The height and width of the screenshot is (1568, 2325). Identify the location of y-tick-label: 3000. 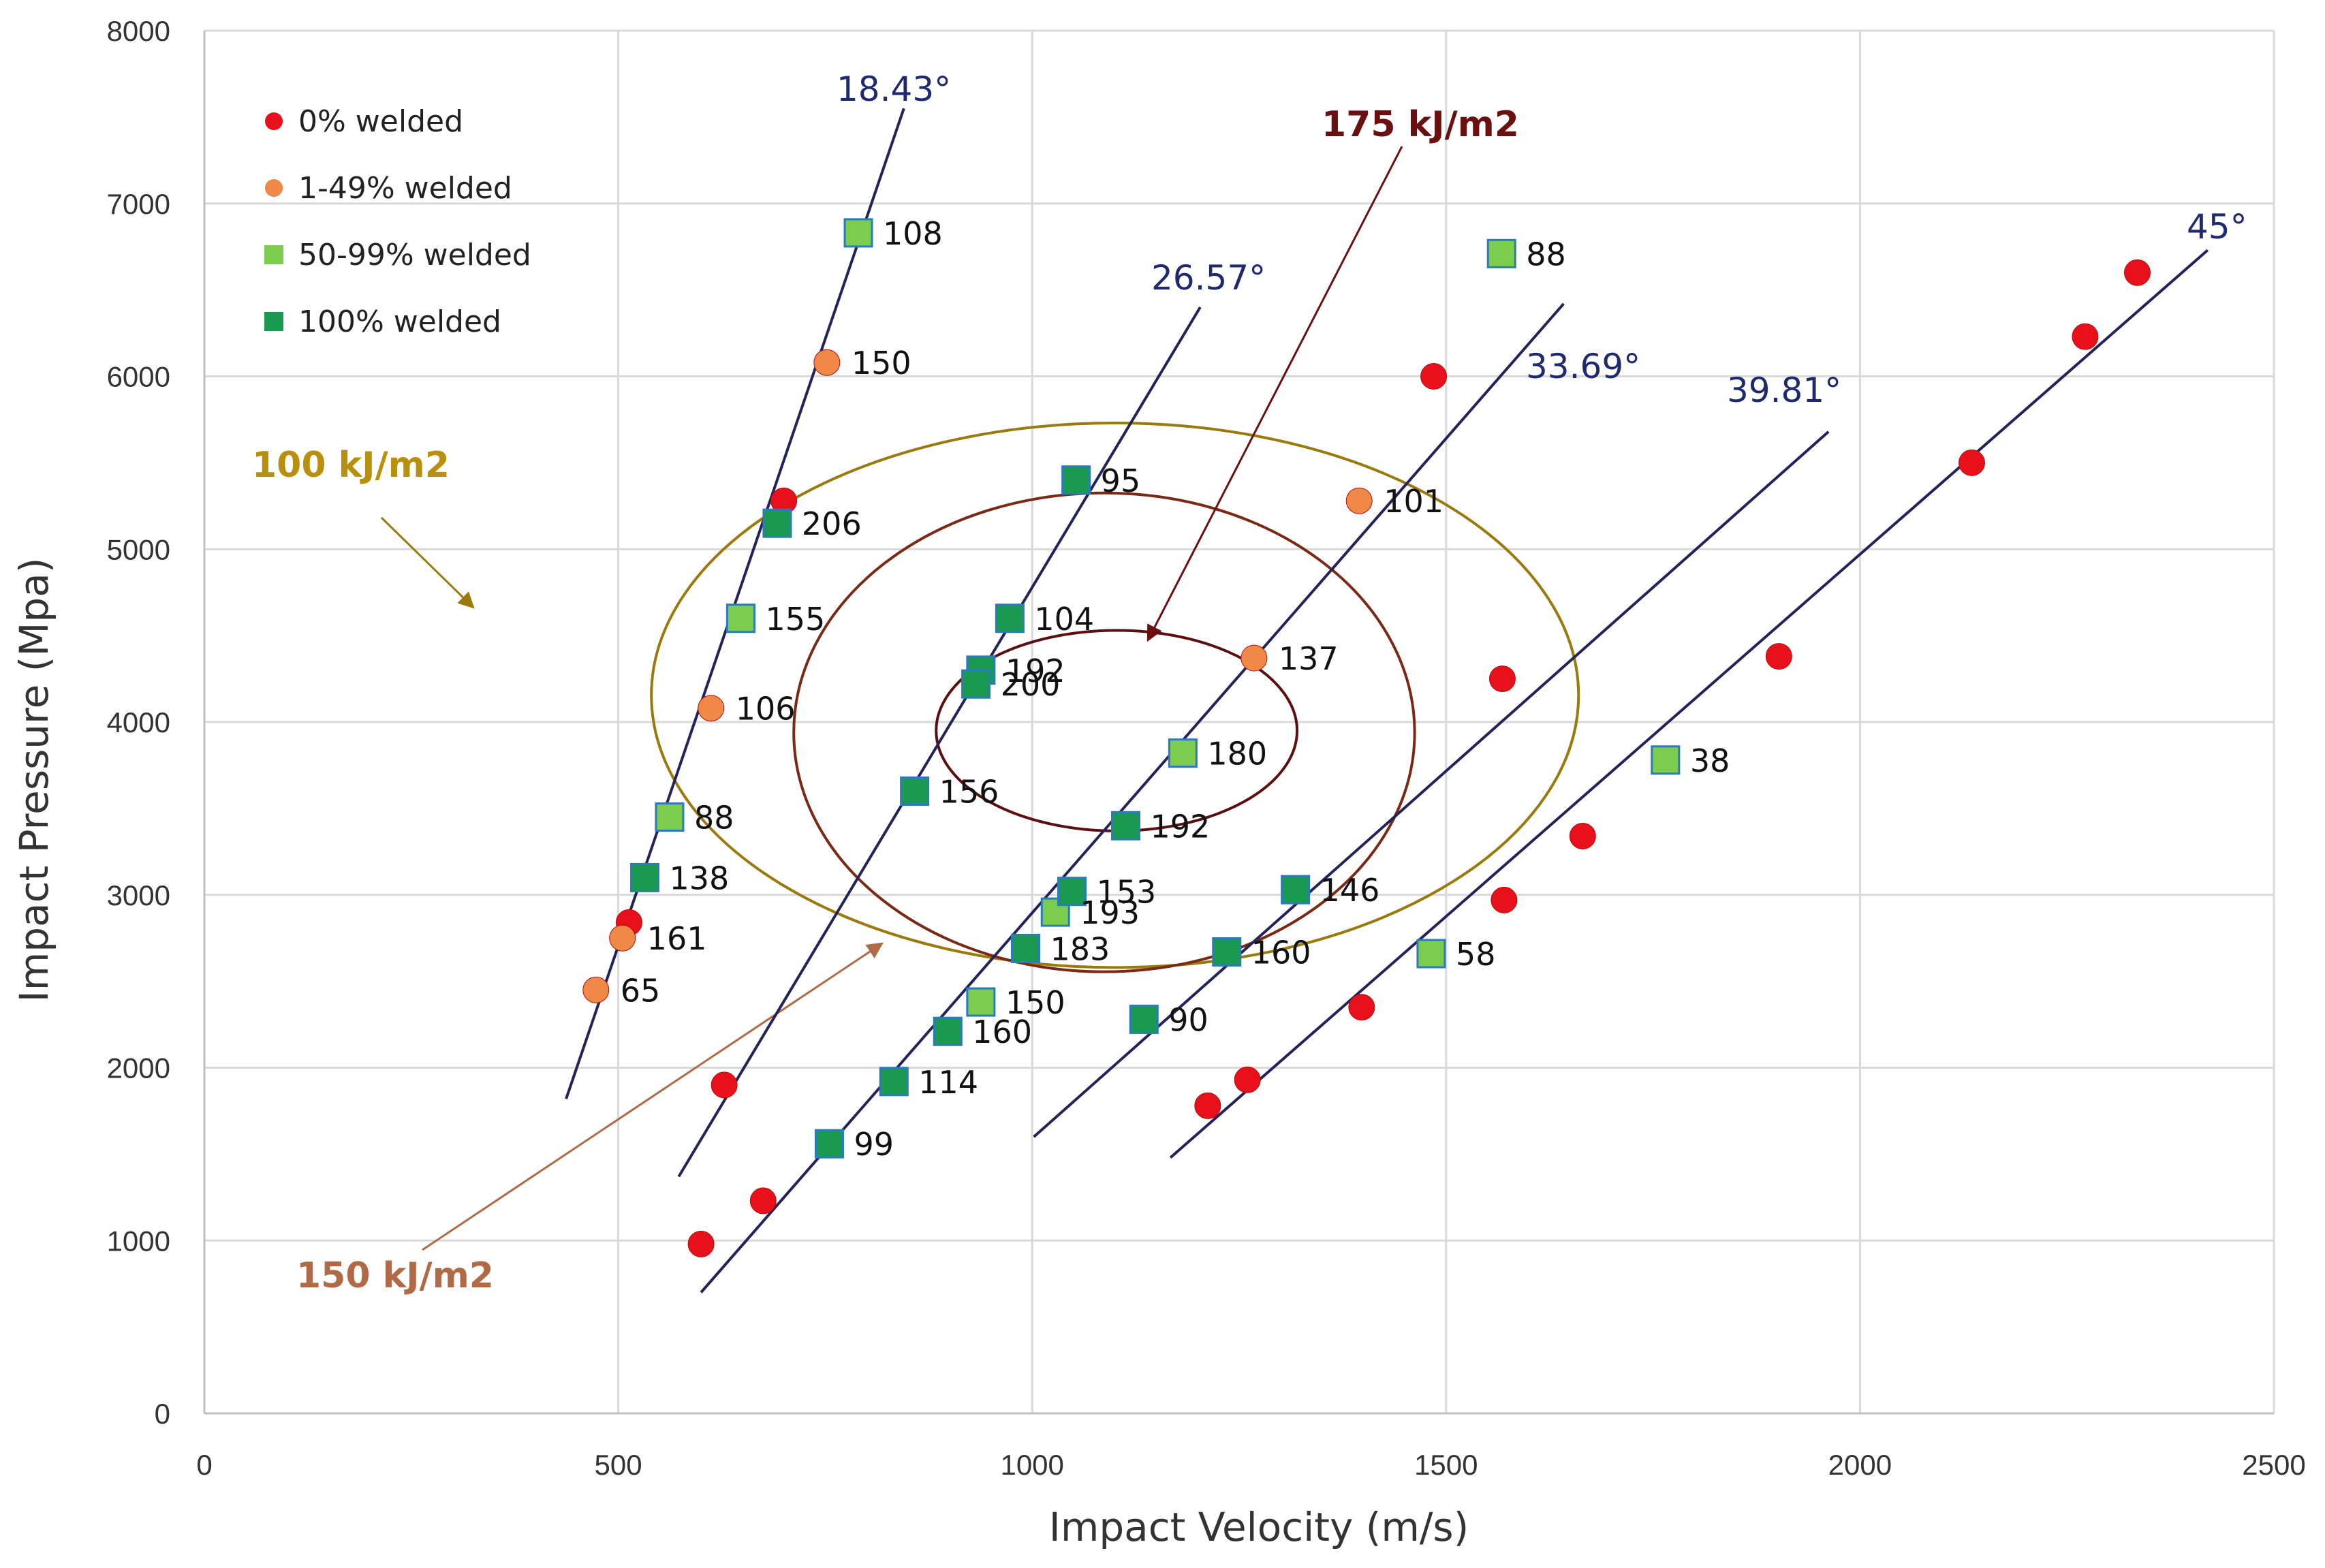
(138, 895).